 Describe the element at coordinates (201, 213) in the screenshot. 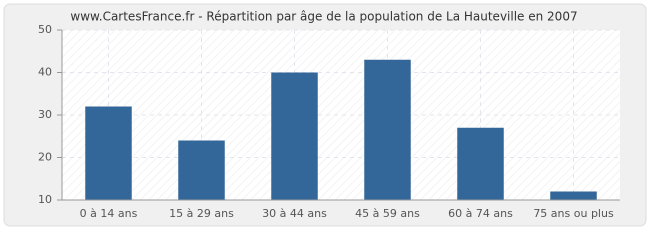

I see `x-tick-label: 15 à 29 ans` at that location.